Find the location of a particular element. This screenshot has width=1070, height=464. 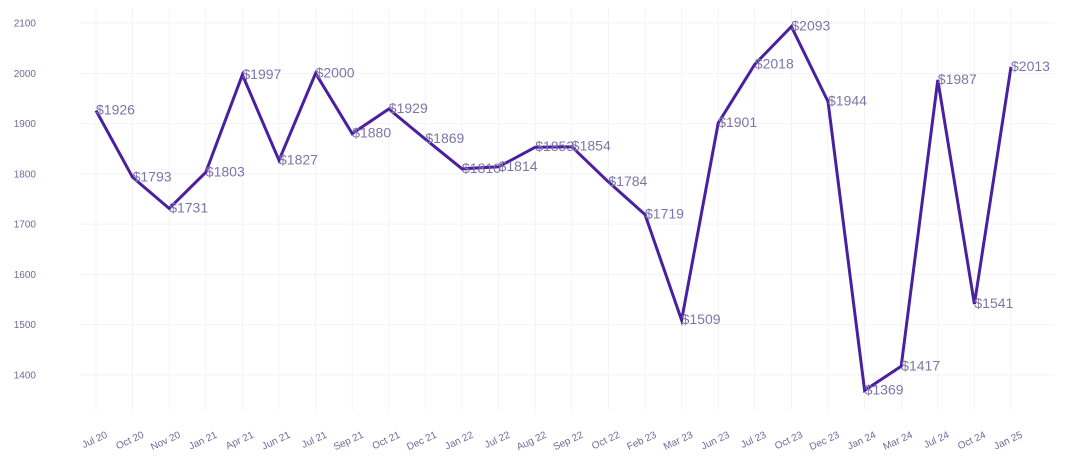

y-tick-label: 1400 is located at coordinates (25, 375).